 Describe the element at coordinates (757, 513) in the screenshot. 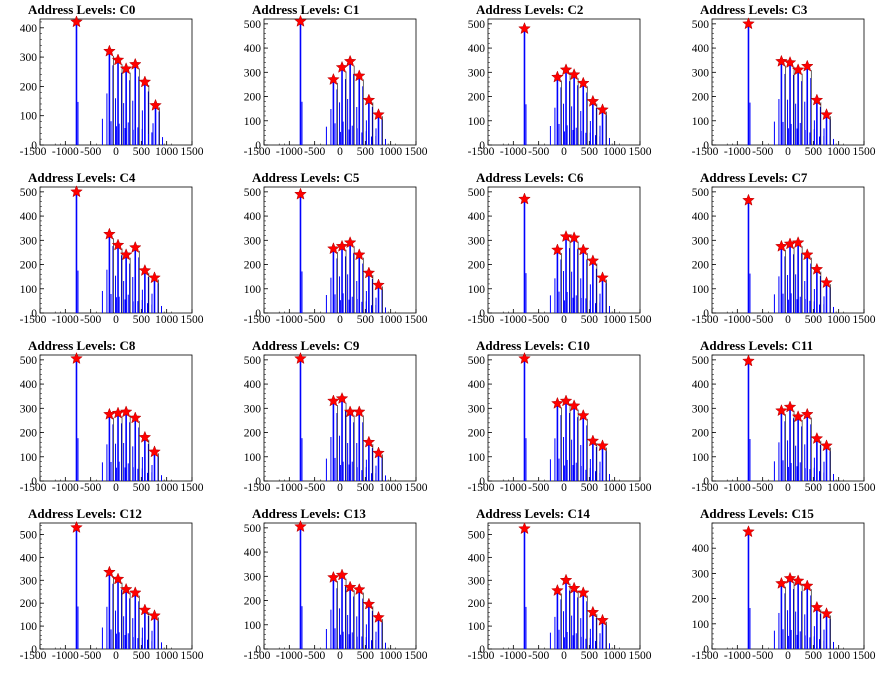

I see `chart-title: Address Levels: C15` at that location.